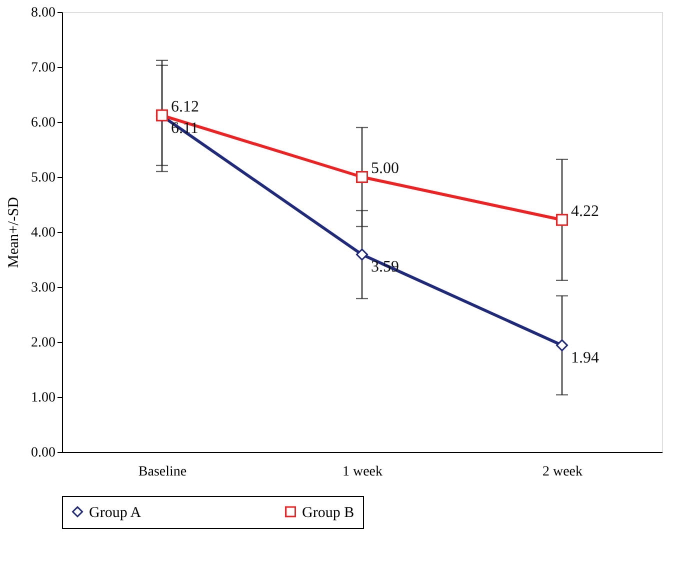 Image resolution: width=700 pixels, height=569 pixels. I want to click on text: 4.22, so click(585, 211).